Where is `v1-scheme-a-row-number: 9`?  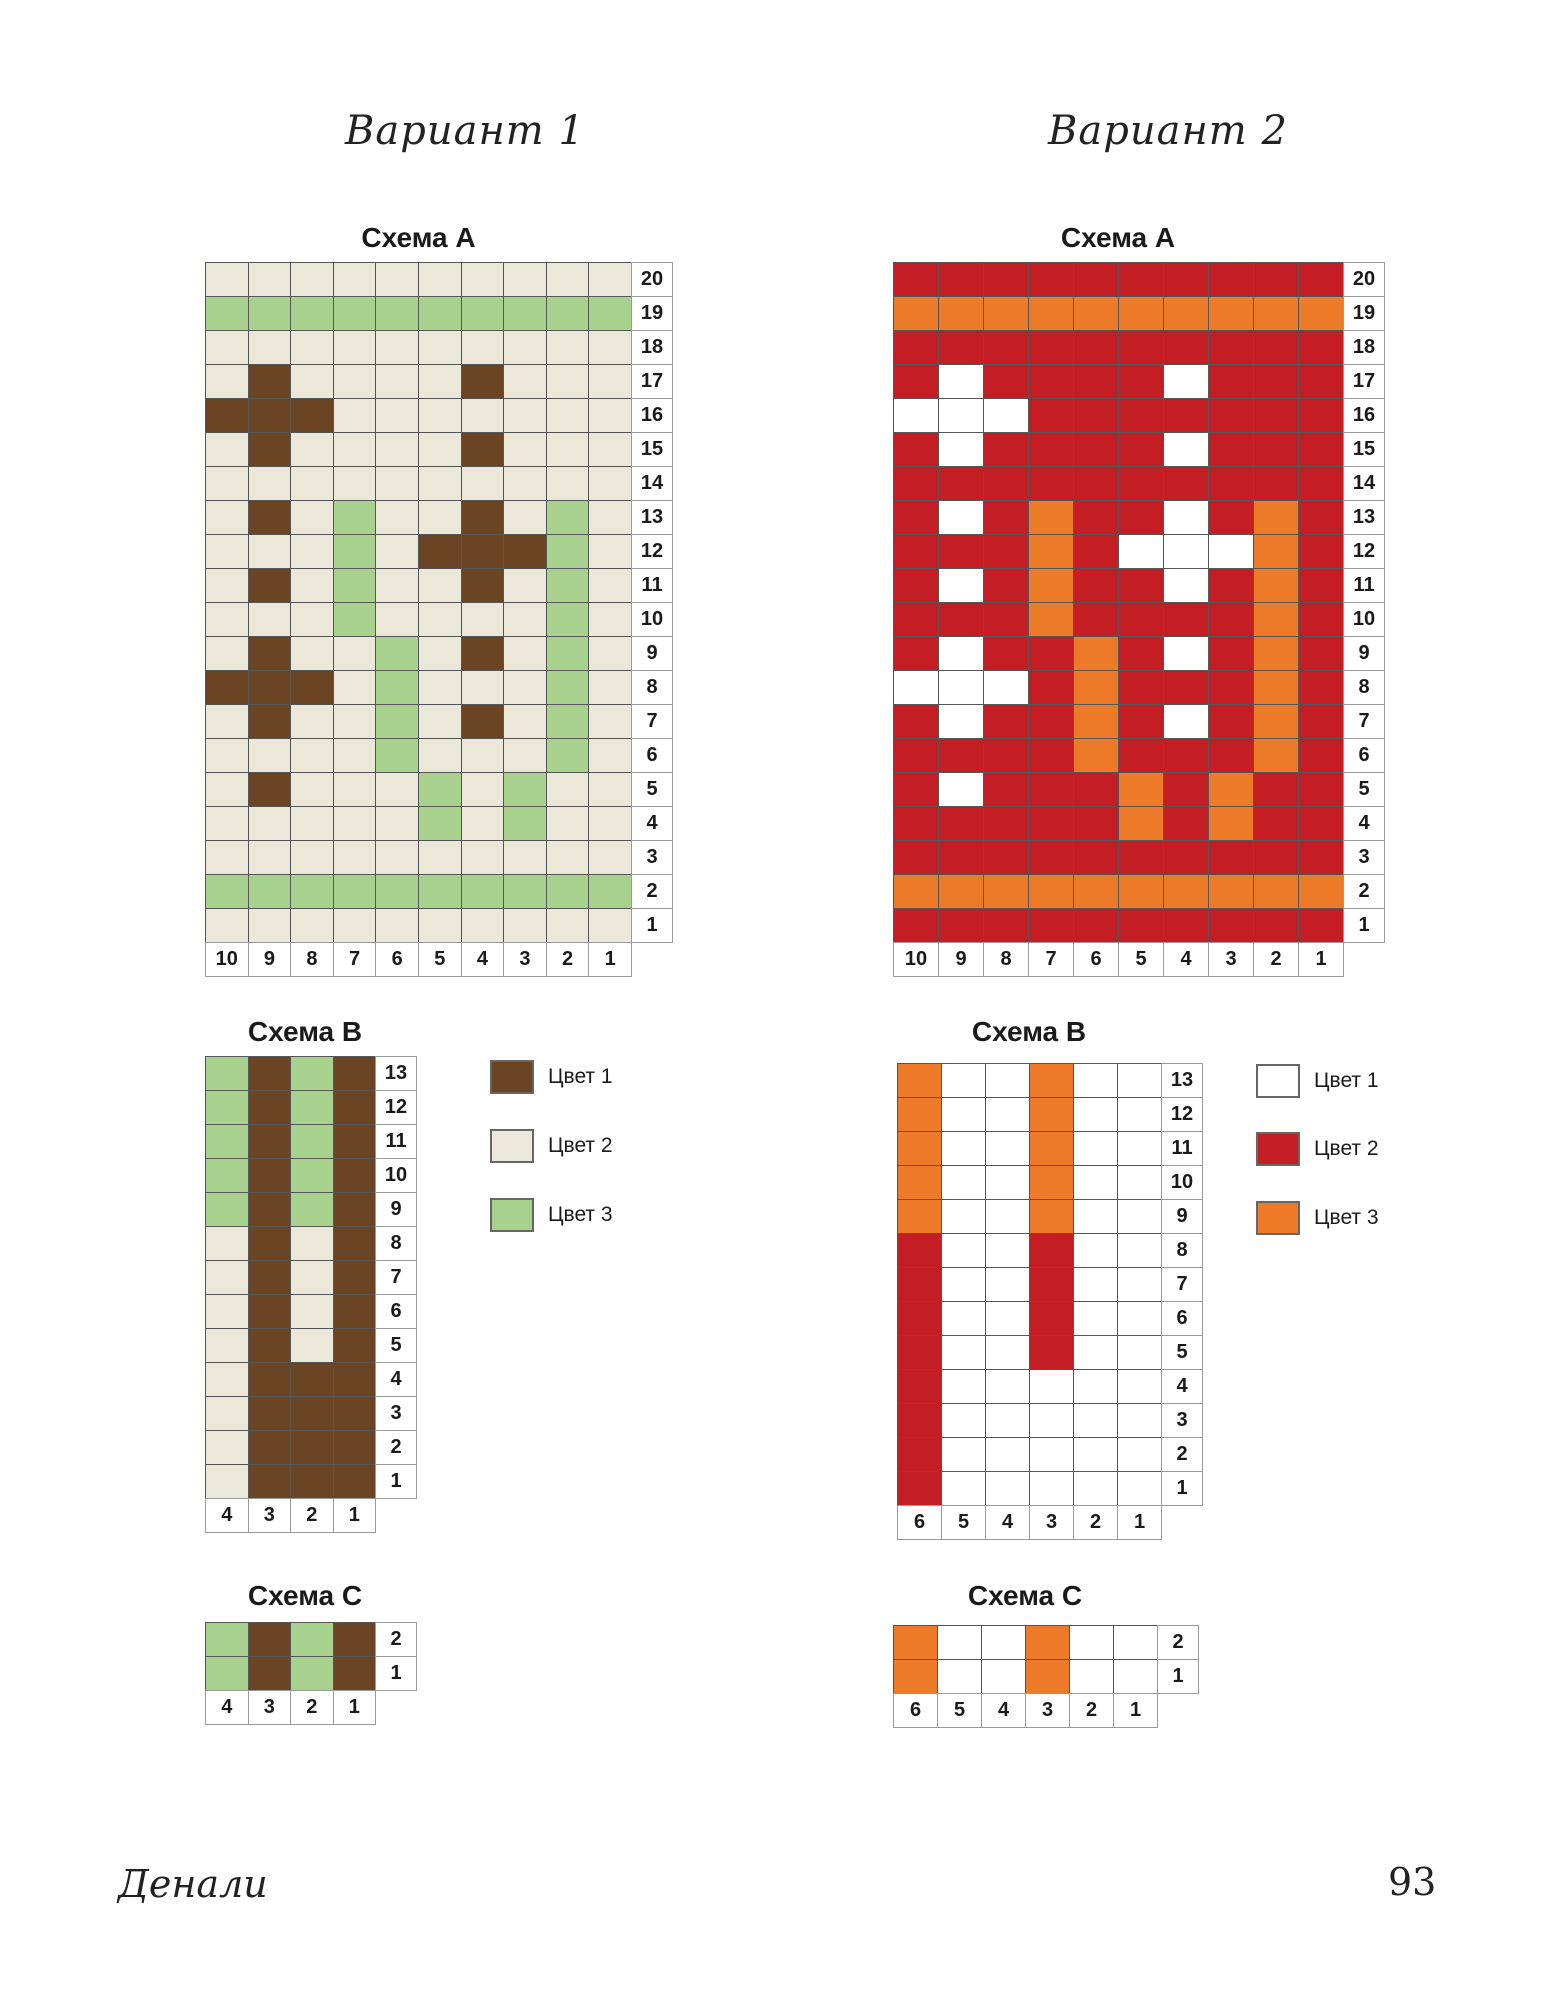 v1-scheme-a-row-number: 9 is located at coordinates (652, 653).